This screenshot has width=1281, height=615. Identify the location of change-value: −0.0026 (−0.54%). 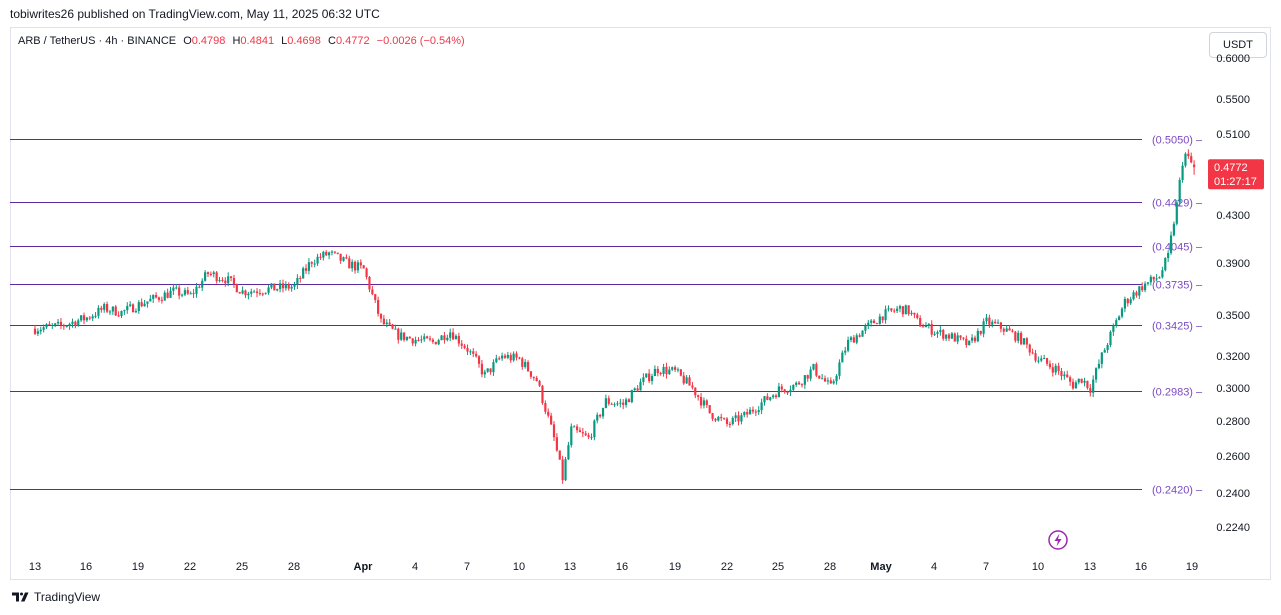
(420, 41).